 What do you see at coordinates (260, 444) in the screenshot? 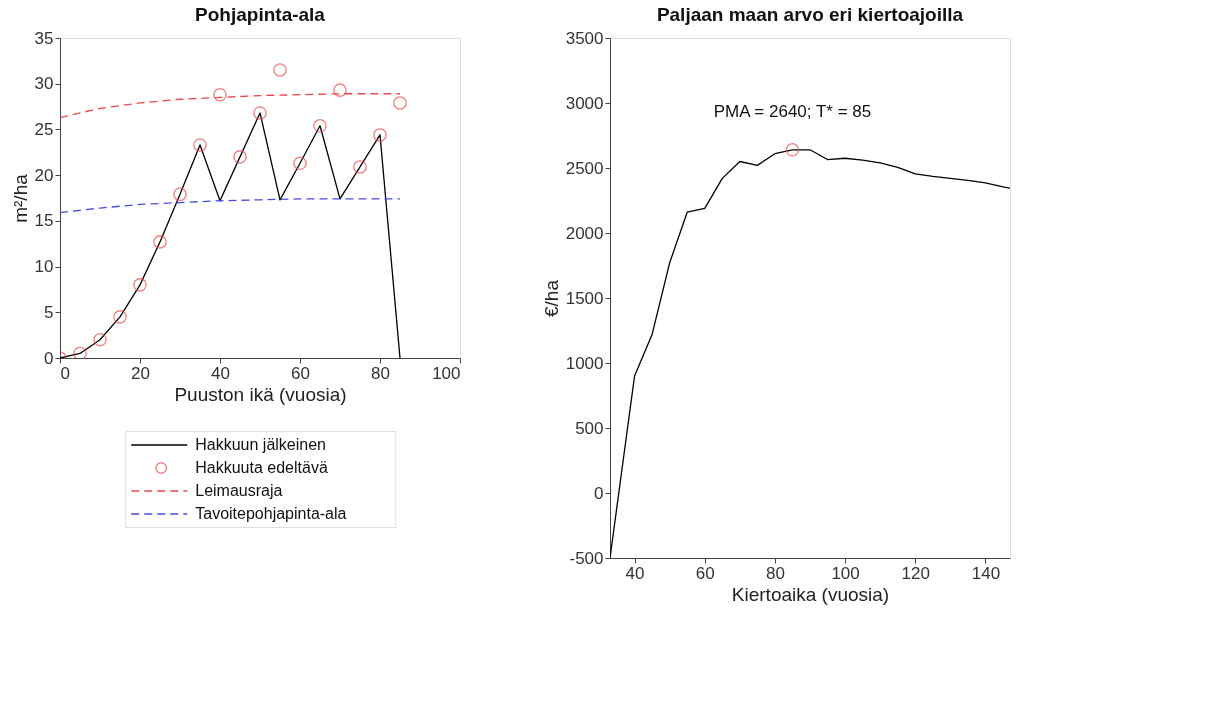
I see `legend-label: Hakkuun jälkeinen` at bounding box center [260, 444].